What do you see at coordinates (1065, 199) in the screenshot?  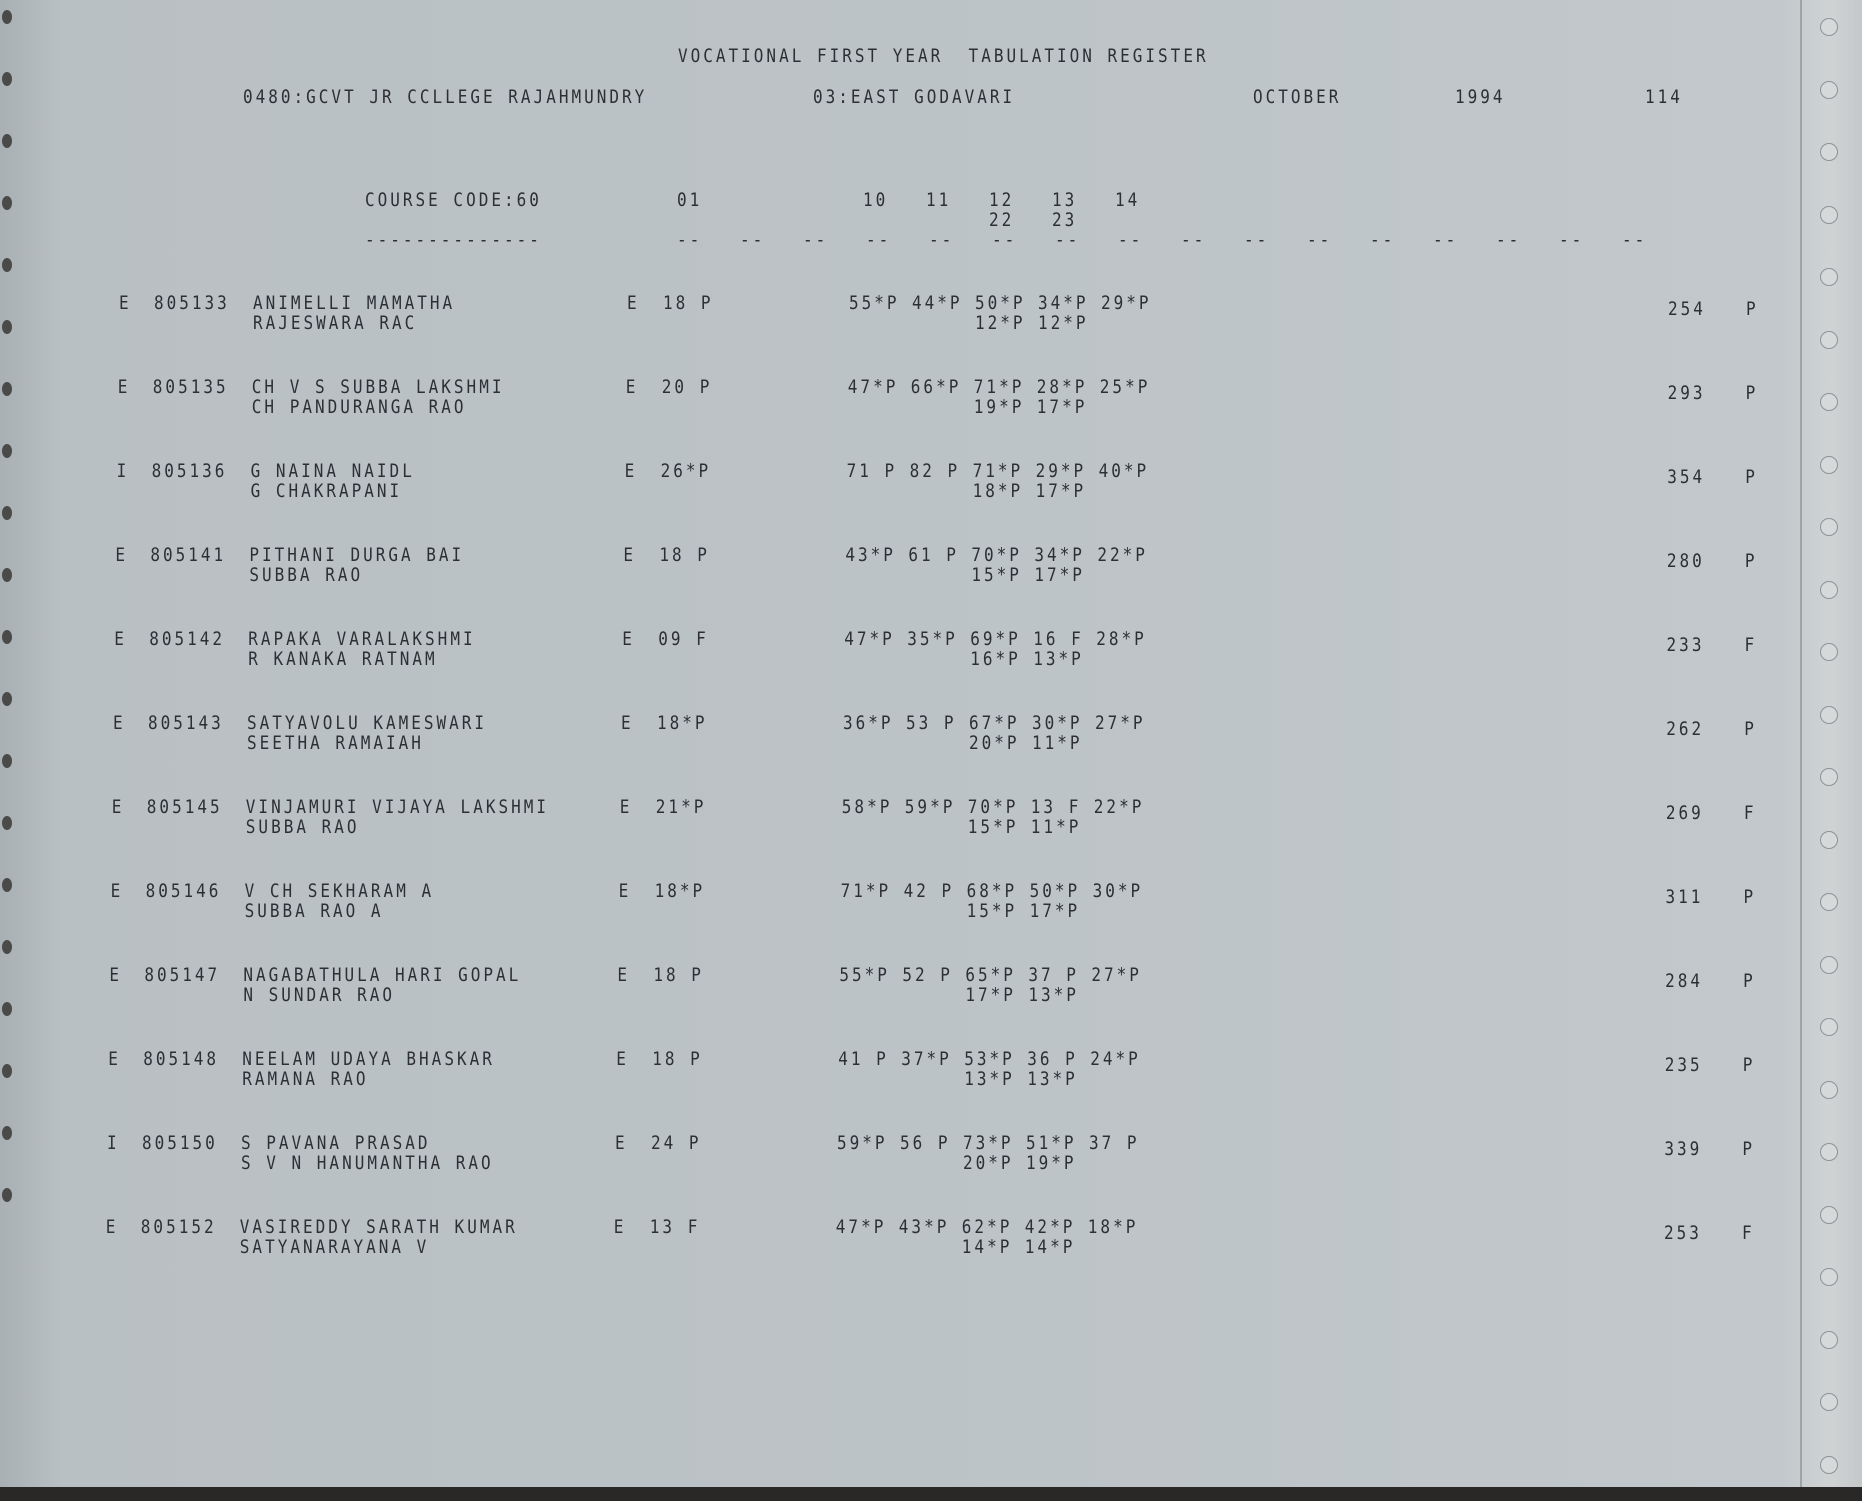 I see `col-header-13: 13` at bounding box center [1065, 199].